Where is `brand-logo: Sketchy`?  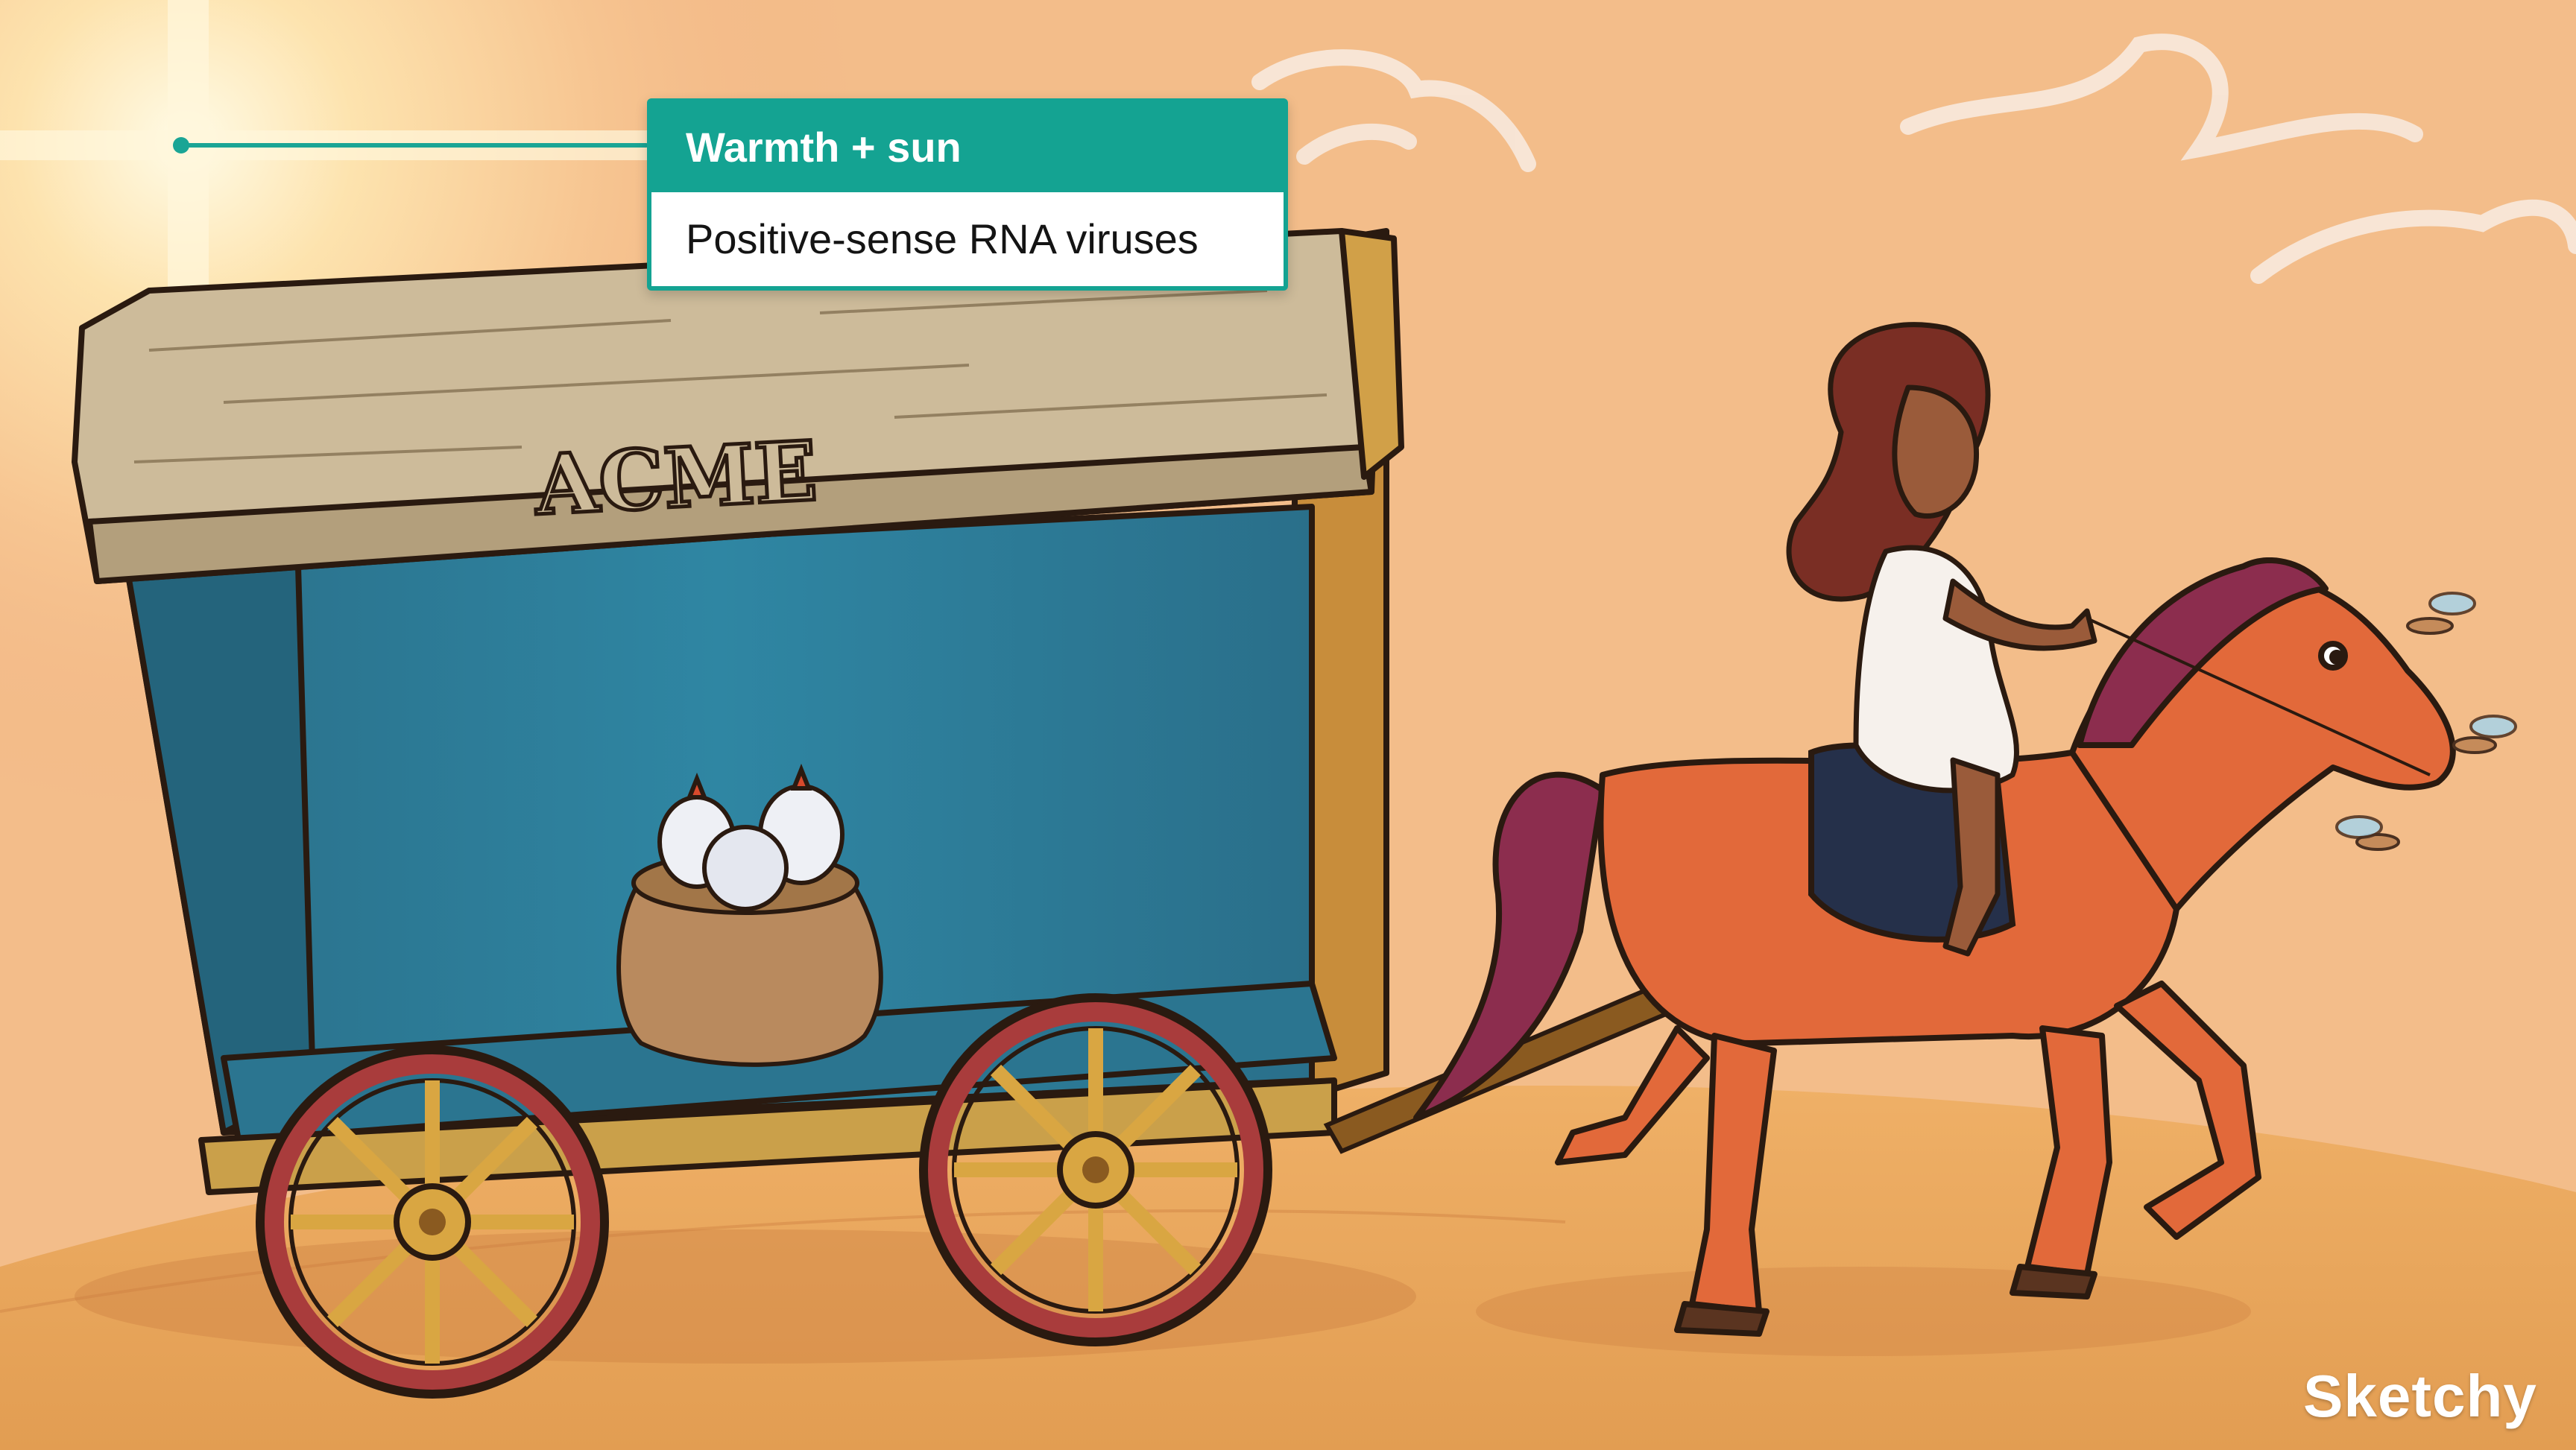 brand-logo: Sketchy is located at coordinates (2420, 1396).